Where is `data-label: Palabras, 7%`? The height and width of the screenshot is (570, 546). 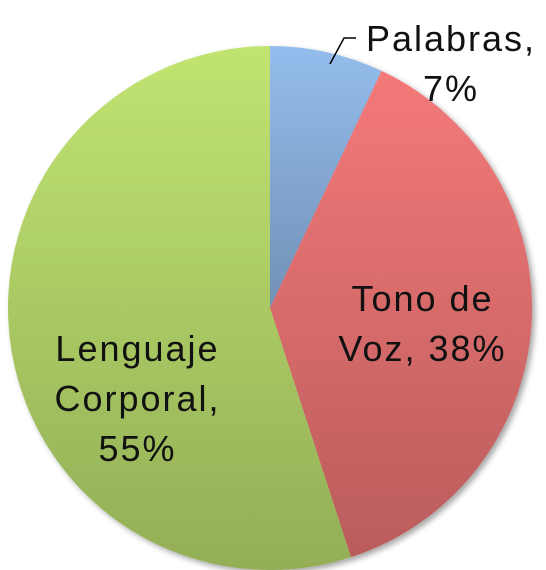
data-label: Palabras, 7% is located at coordinates (451, 64).